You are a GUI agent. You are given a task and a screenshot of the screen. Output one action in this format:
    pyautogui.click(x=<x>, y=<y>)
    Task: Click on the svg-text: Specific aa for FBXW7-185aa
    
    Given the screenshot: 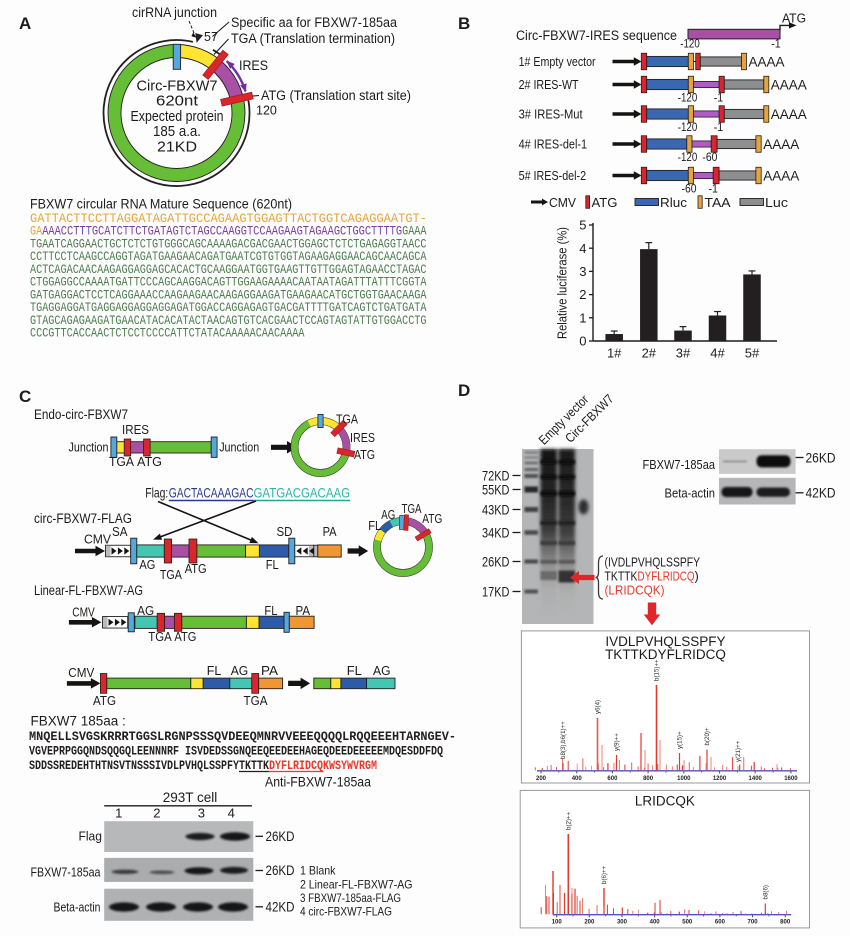 What is the action you would take?
    pyautogui.click(x=314, y=22)
    